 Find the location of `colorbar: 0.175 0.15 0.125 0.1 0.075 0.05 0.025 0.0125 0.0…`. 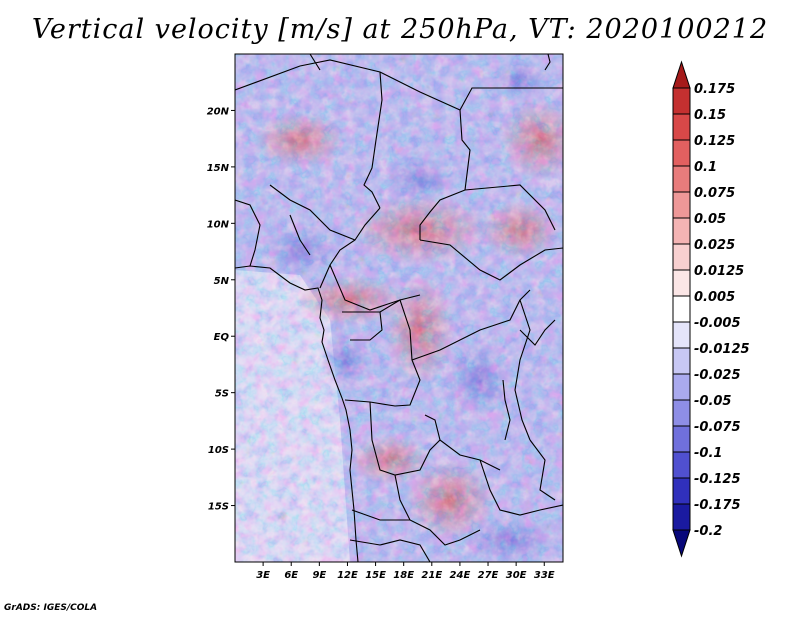

colorbar: 0.175 0.15 0.125 0.1 0.075 0.05 0.025 0.0125 0.0… is located at coordinates (711, 309).